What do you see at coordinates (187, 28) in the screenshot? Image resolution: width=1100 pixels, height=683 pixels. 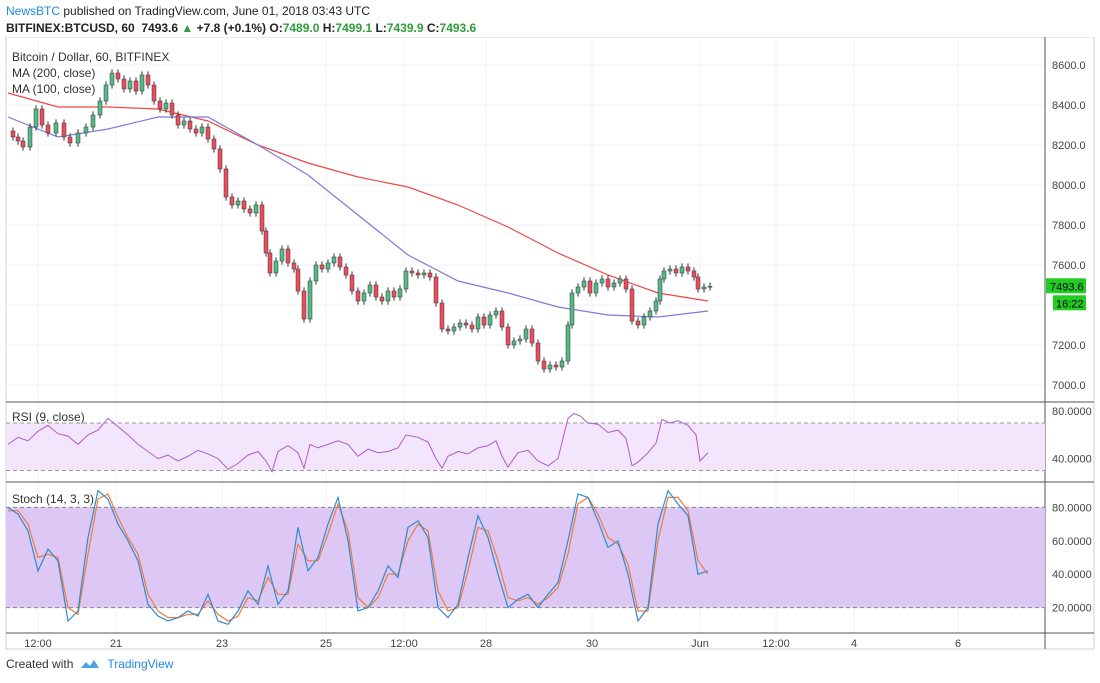 I see `up-arrow-icon: ▲` at bounding box center [187, 28].